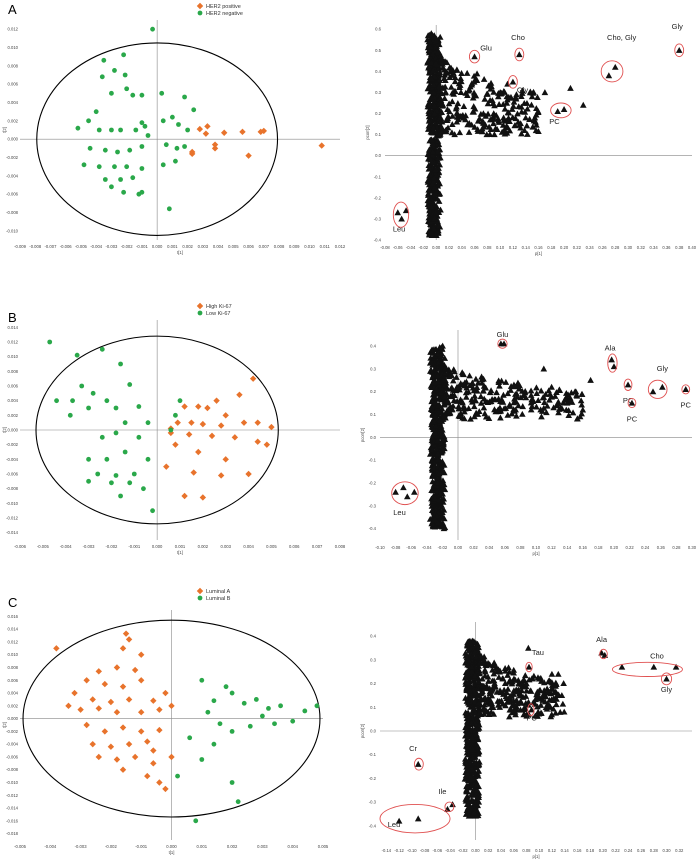 Image resolution: width=700 pixels, height=862 pixels. What do you see at coordinates (12, 157) in the screenshot?
I see `y-tick-label: -0.002` at bounding box center [12, 157].